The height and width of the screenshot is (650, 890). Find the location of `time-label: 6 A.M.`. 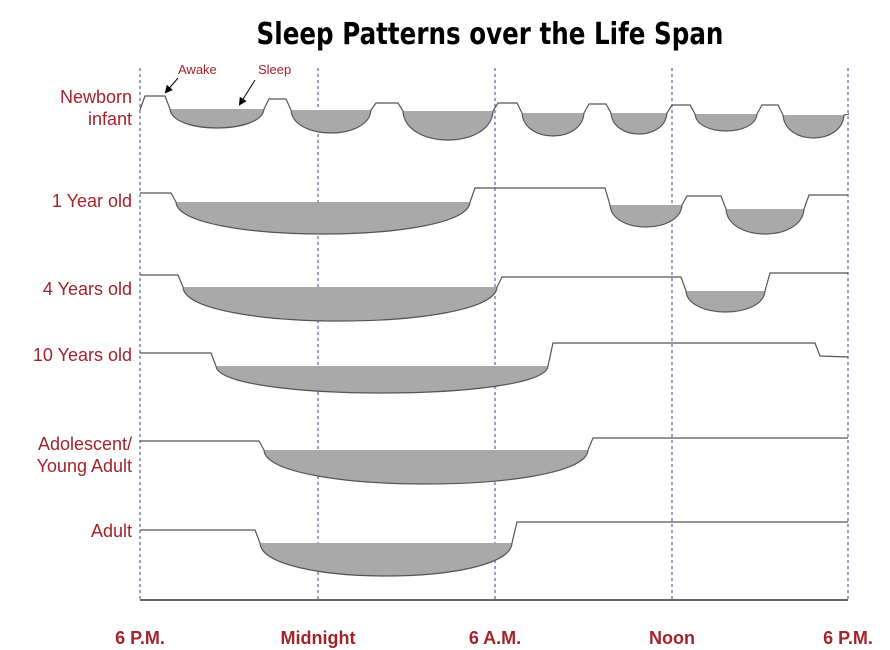

time-label: 6 A.M. is located at coordinates (495, 638).